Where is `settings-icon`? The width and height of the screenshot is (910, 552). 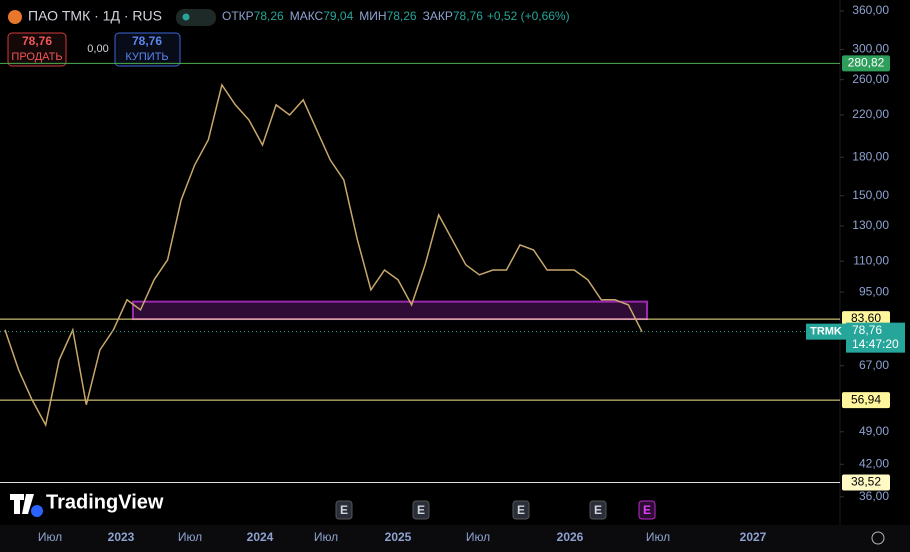
settings-icon is located at coordinates (878, 538).